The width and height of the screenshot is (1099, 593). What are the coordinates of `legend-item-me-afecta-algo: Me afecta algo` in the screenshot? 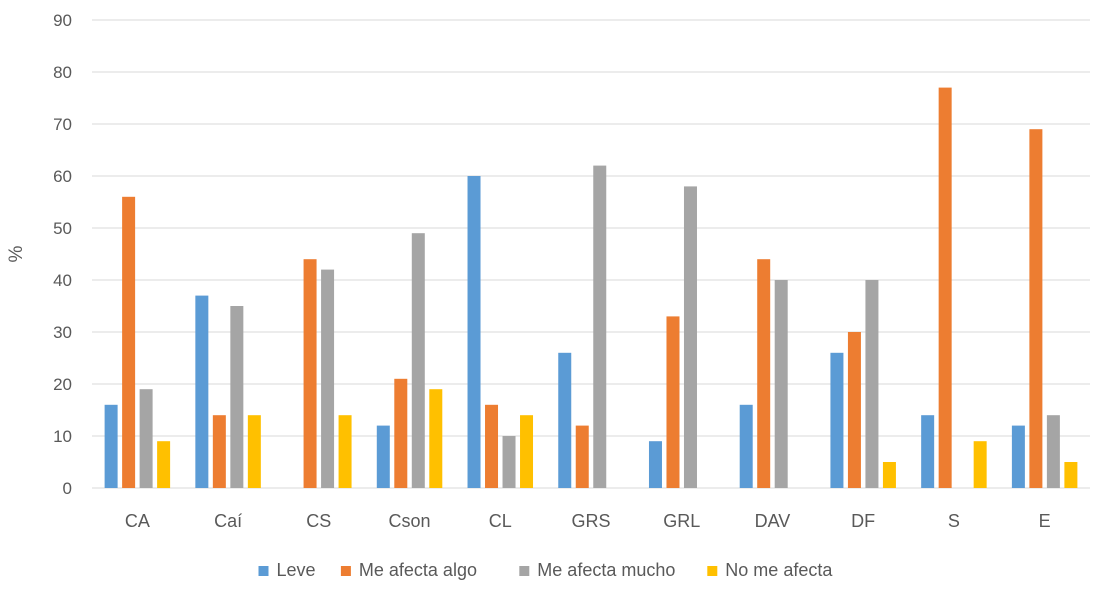 It's located at (408, 570).